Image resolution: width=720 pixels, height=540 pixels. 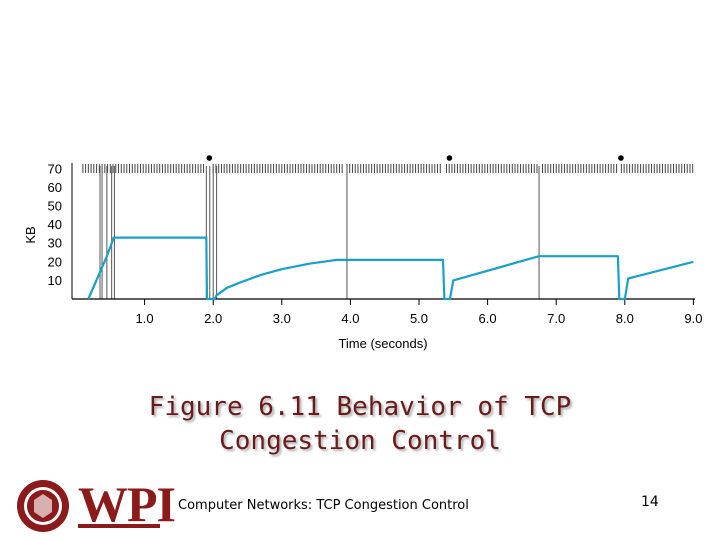 I want to click on x-axis-label: Time (seconds), so click(x=382, y=343).